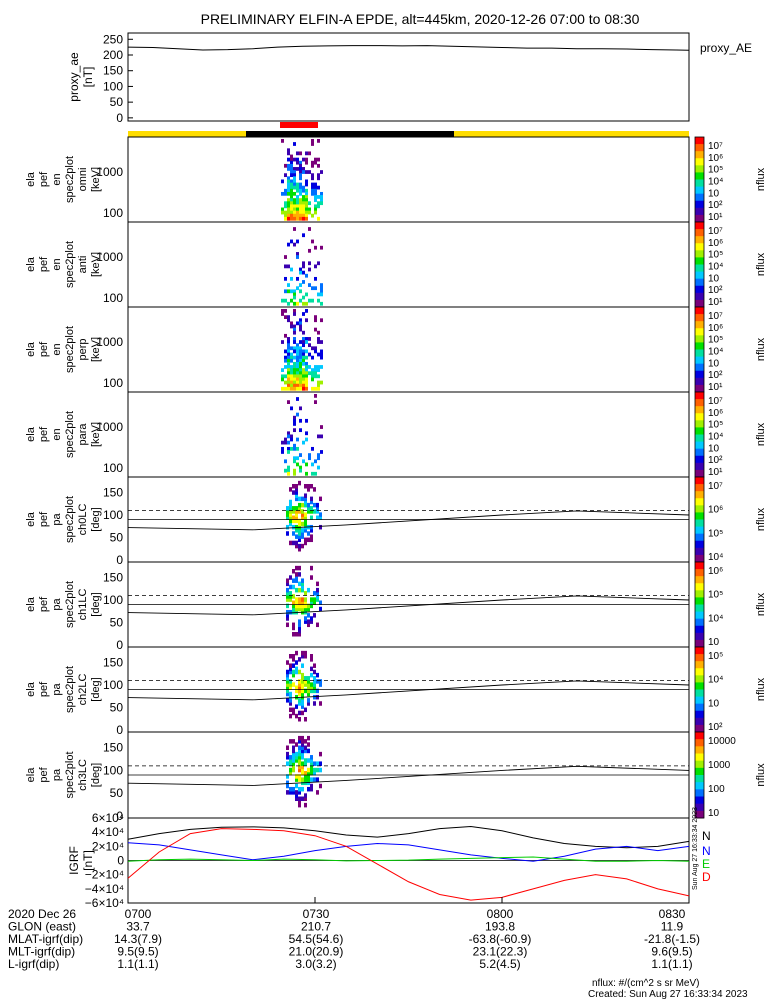 The width and height of the screenshot is (775, 1000). I want to click on colorbar-unit-label: nflux, so click(761, 349).